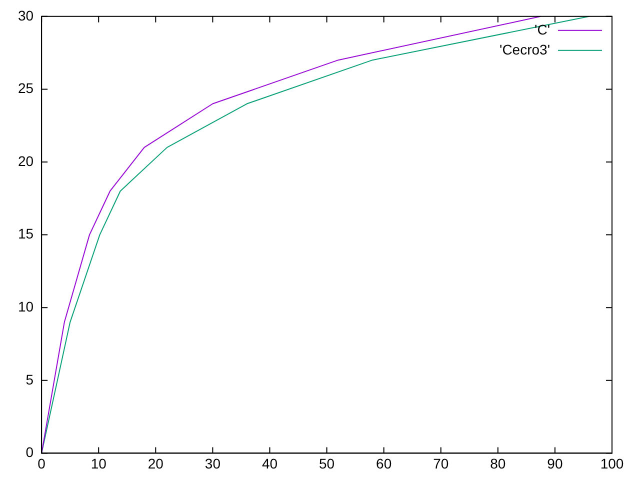 This screenshot has height=480, width=640. Describe the element at coordinates (525, 49) in the screenshot. I see `legend-label: 'Cecro3'` at that location.